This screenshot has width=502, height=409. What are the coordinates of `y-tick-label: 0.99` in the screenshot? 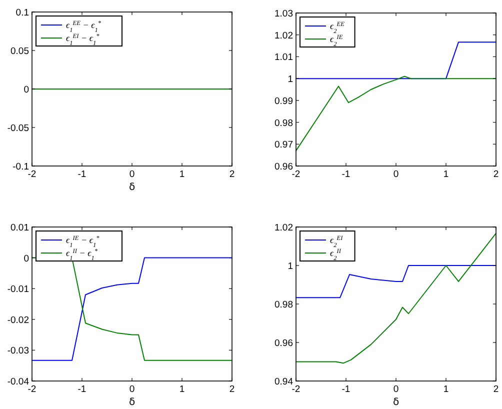 It's located at (283, 101).